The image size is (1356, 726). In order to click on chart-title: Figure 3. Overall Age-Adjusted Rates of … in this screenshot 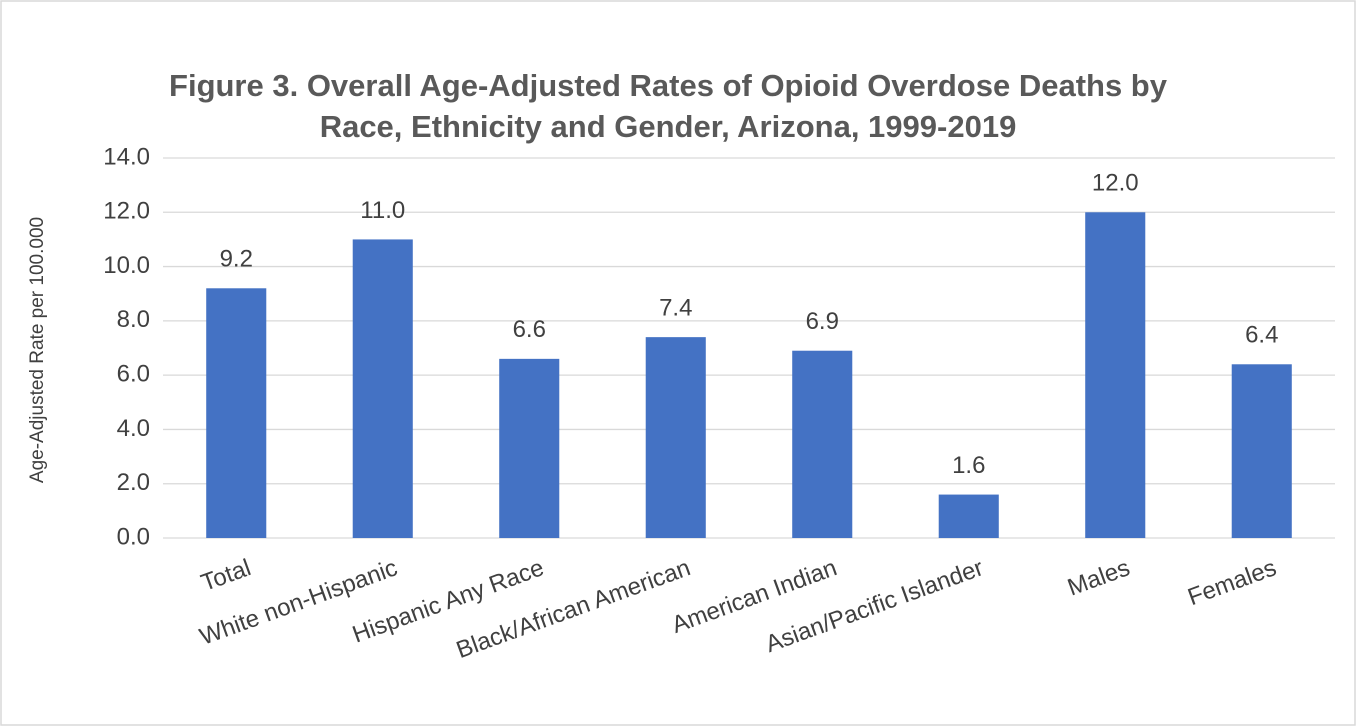, I will do `click(668, 85)`.